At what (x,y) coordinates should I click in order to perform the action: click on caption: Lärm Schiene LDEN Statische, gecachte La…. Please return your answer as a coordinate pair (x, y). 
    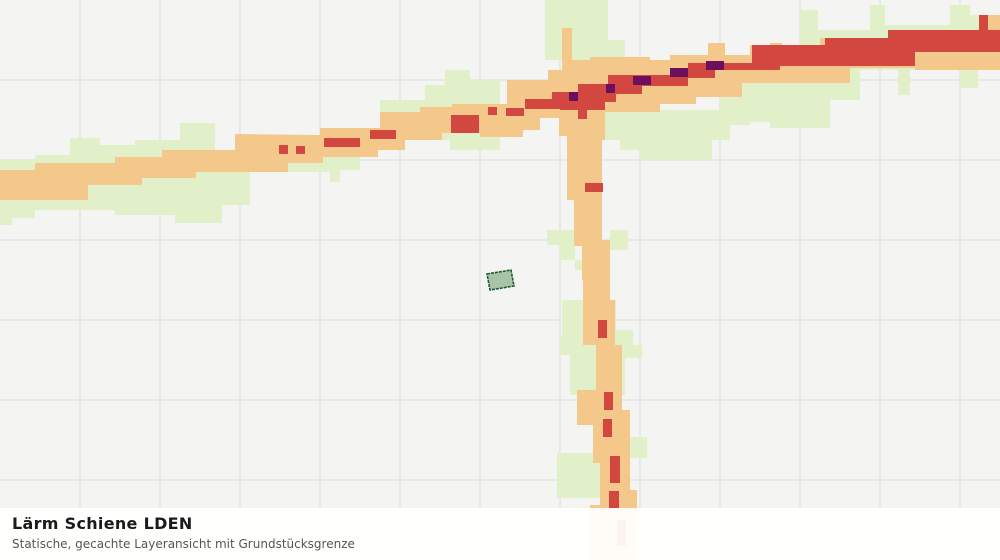
    Looking at the image, I should click on (500, 534).